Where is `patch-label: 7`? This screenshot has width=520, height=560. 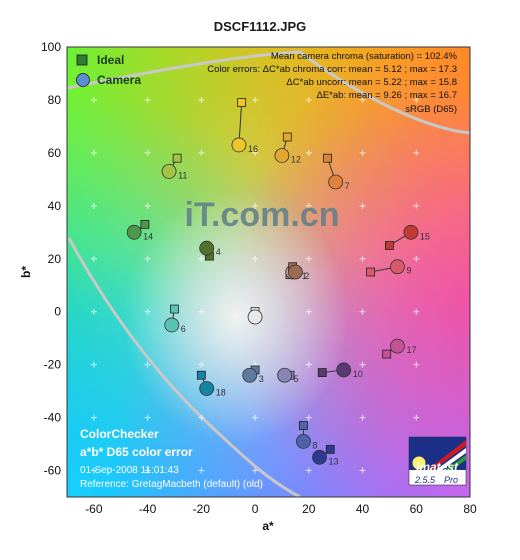
patch-label: 7 is located at coordinates (347, 186).